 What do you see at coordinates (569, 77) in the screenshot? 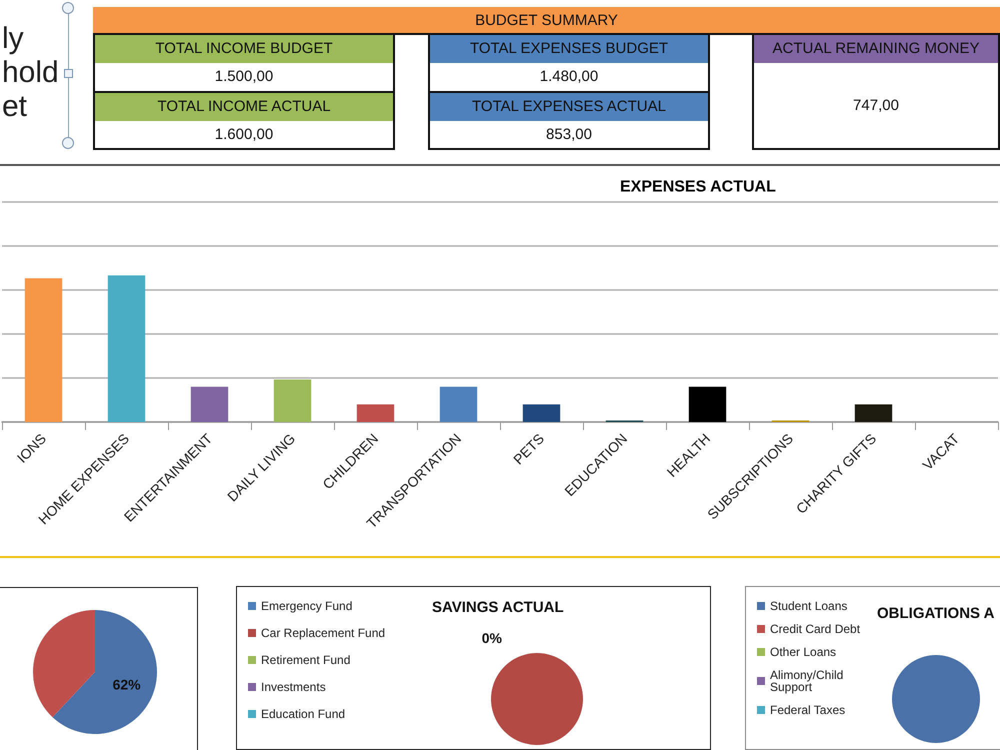
I see `text: 1.480,00` at bounding box center [569, 77].